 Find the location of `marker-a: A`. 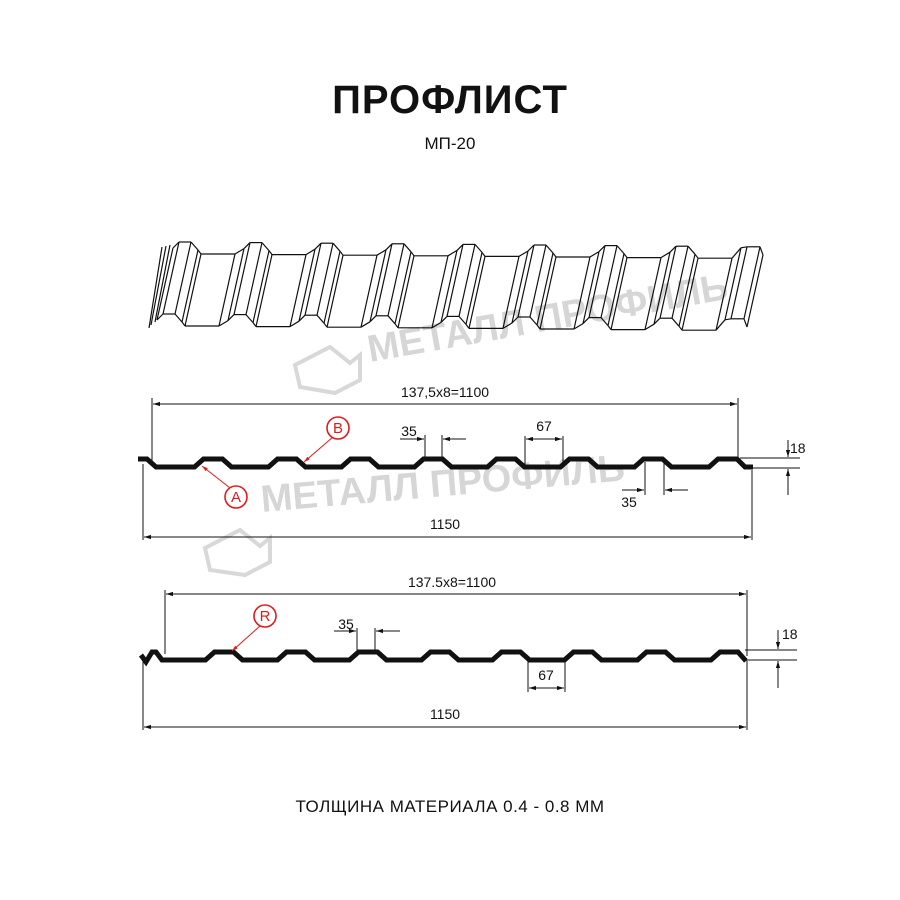

marker-a: A is located at coordinates (224, 487).